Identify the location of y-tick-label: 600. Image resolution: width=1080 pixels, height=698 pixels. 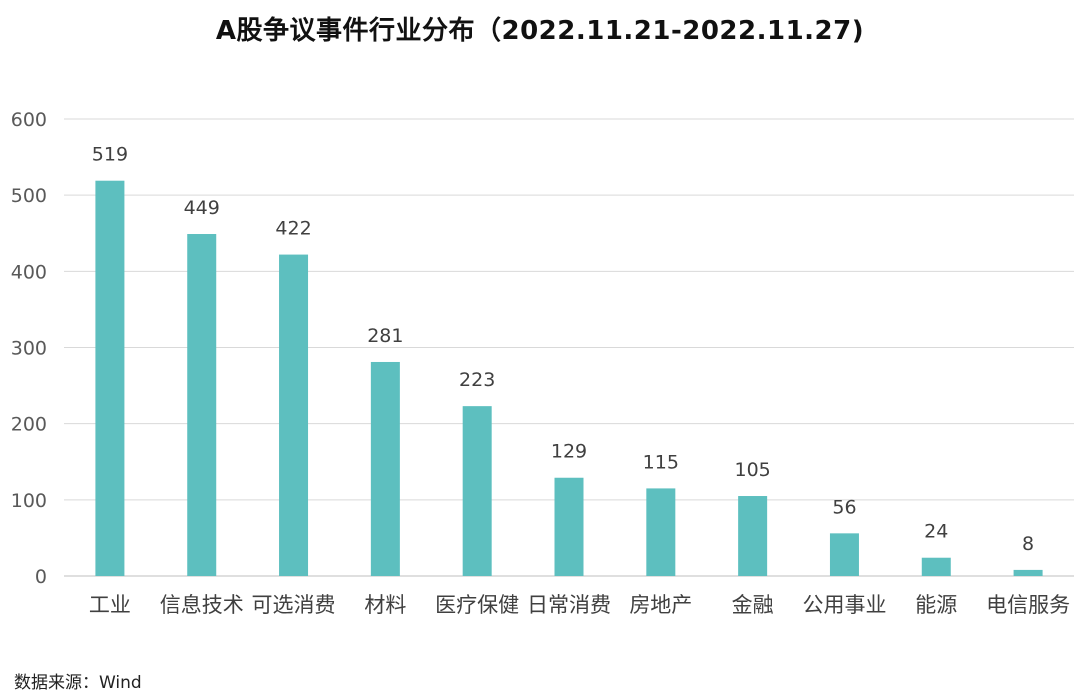
(29, 120).